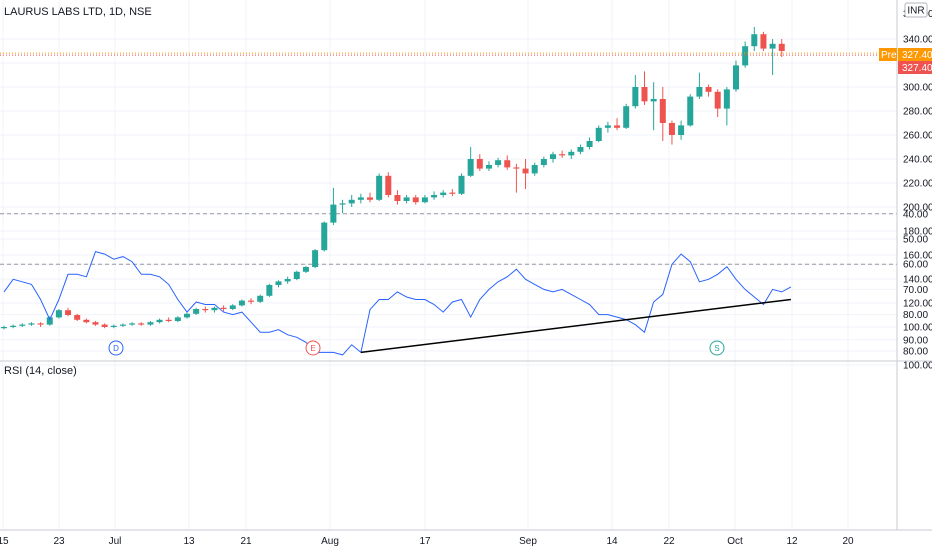  Describe the element at coordinates (915, 290) in the screenshot. I see `rsi-tick-label: 70.00` at that location.